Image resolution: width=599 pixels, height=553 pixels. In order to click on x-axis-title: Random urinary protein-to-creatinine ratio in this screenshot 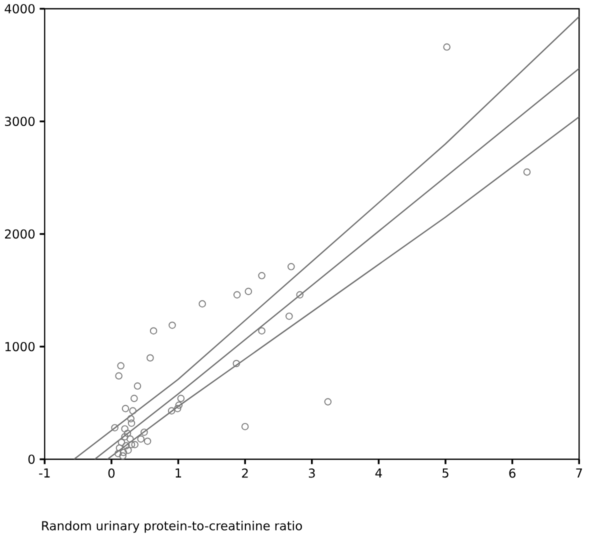, I will do `click(172, 526)`.